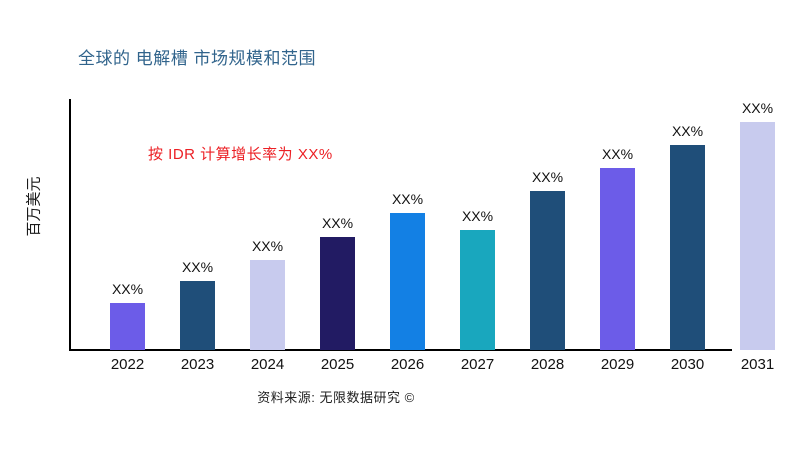  Describe the element at coordinates (757, 108) in the screenshot. I see `bar-value-label-2031: XX%` at that location.